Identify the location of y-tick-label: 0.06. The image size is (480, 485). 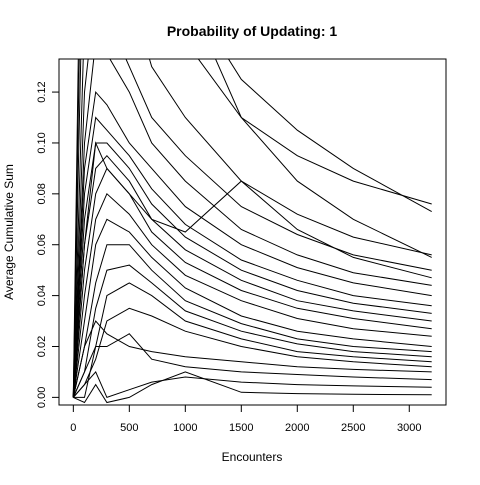
(42, 244).